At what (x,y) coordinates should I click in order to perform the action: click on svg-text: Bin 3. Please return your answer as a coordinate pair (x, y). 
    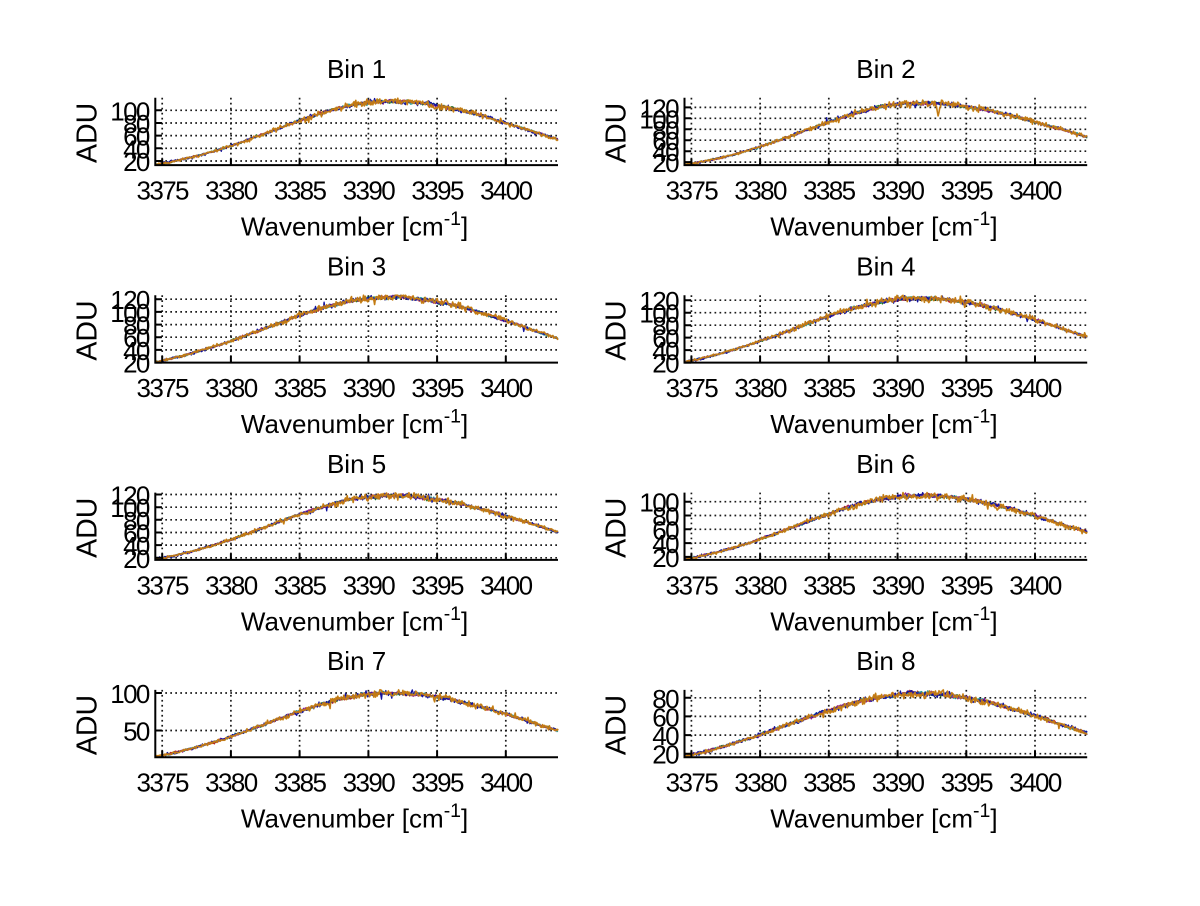
    Looking at the image, I should click on (356, 267).